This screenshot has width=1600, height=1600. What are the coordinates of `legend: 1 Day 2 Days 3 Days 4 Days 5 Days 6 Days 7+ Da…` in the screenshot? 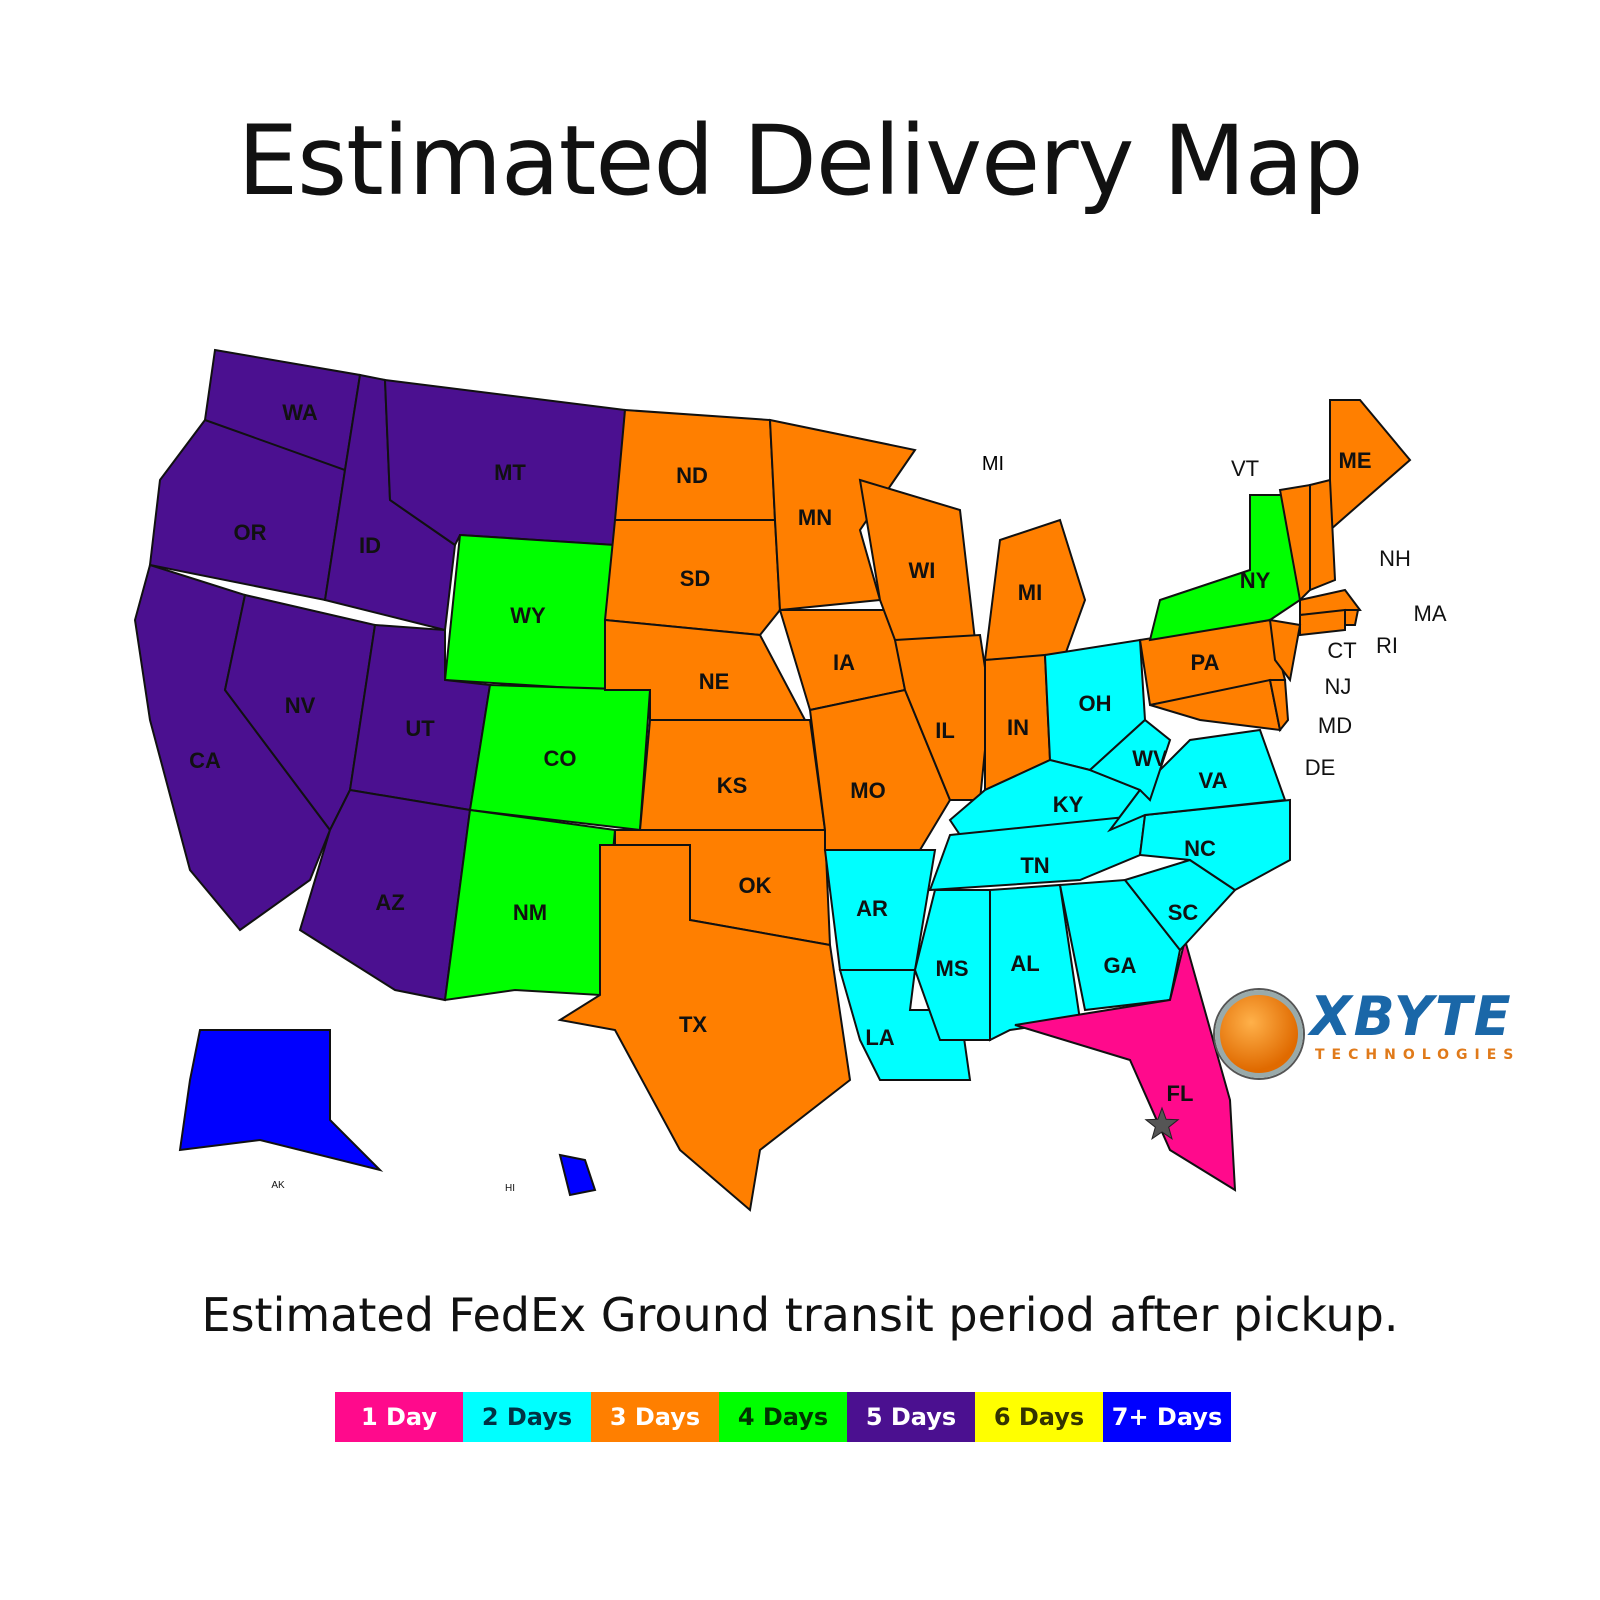 It's located at (783, 1417).